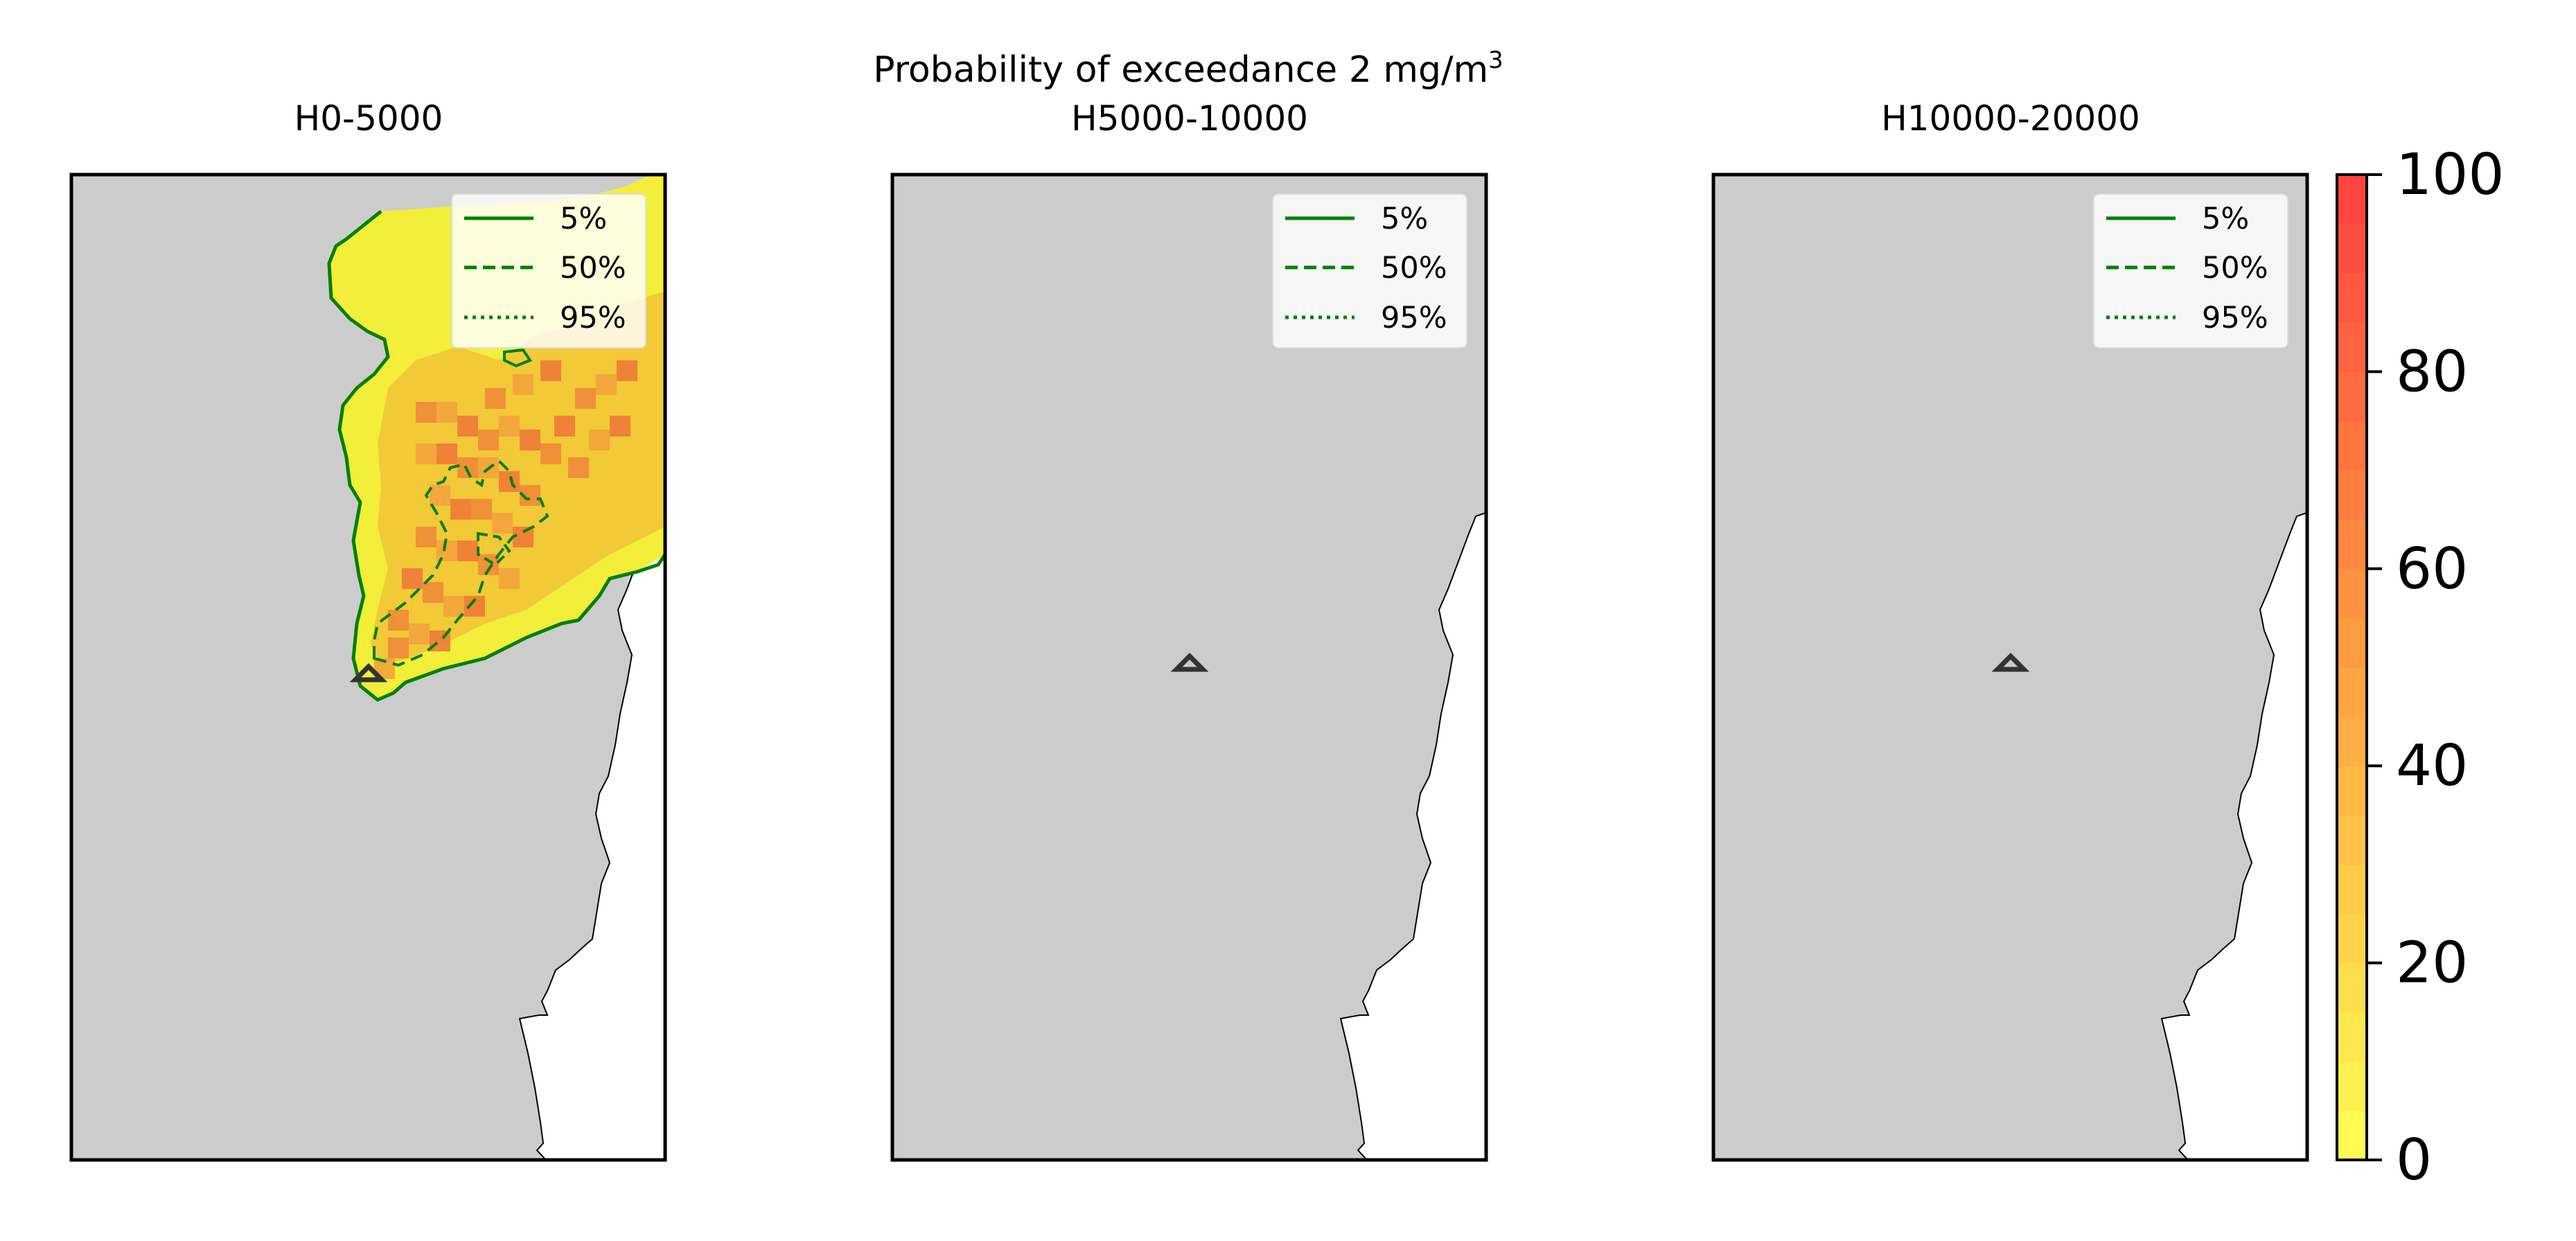  I want to click on colorbar-tick-label: 20, so click(2432, 963).